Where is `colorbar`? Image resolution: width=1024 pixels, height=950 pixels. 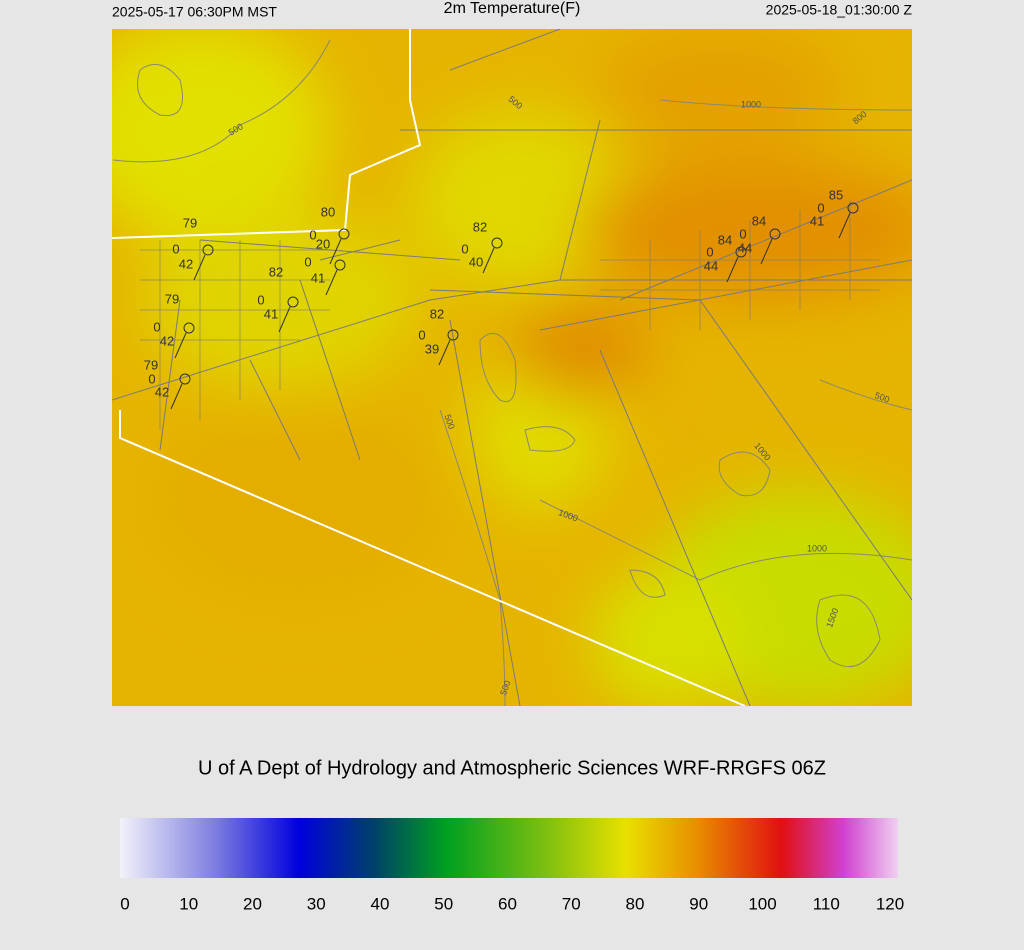 colorbar is located at coordinates (509, 848).